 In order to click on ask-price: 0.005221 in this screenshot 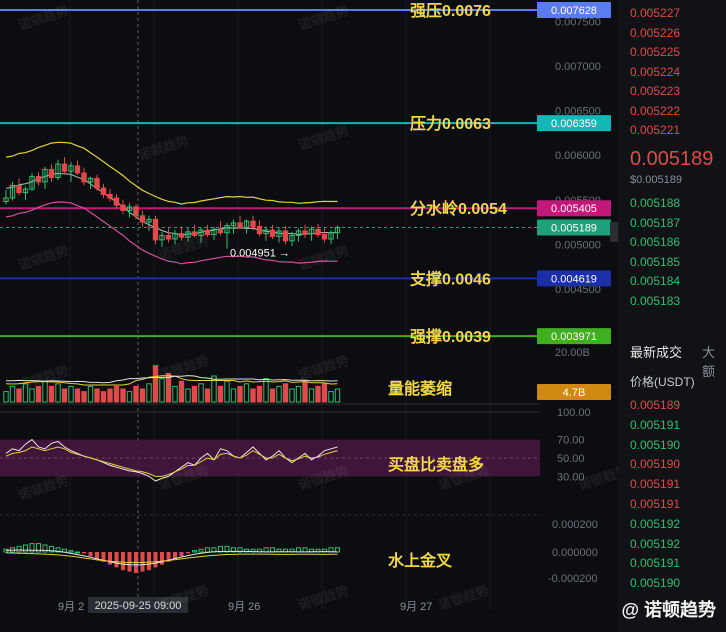, I will do `click(655, 130)`.